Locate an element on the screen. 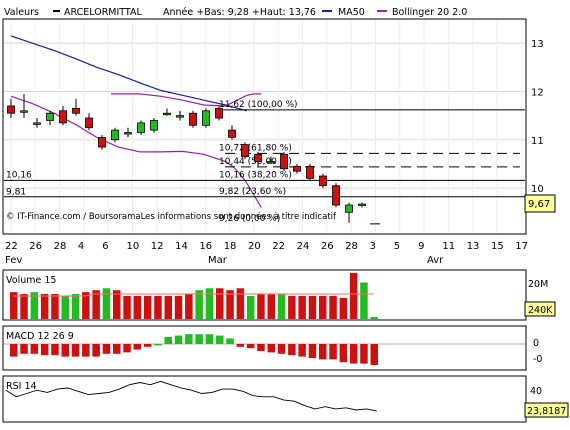  year-range: Année +Bas: 9,28 +Haut: 13,76 is located at coordinates (239, 12).